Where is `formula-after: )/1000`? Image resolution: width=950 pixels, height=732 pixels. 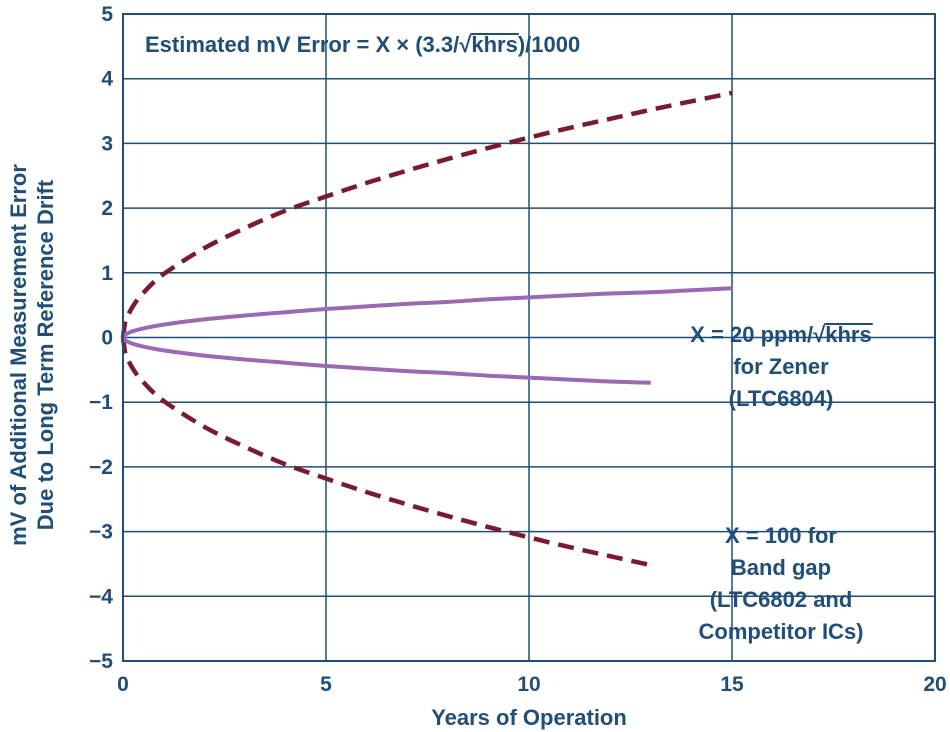
formula-after: )/1000 is located at coordinates (549, 44).